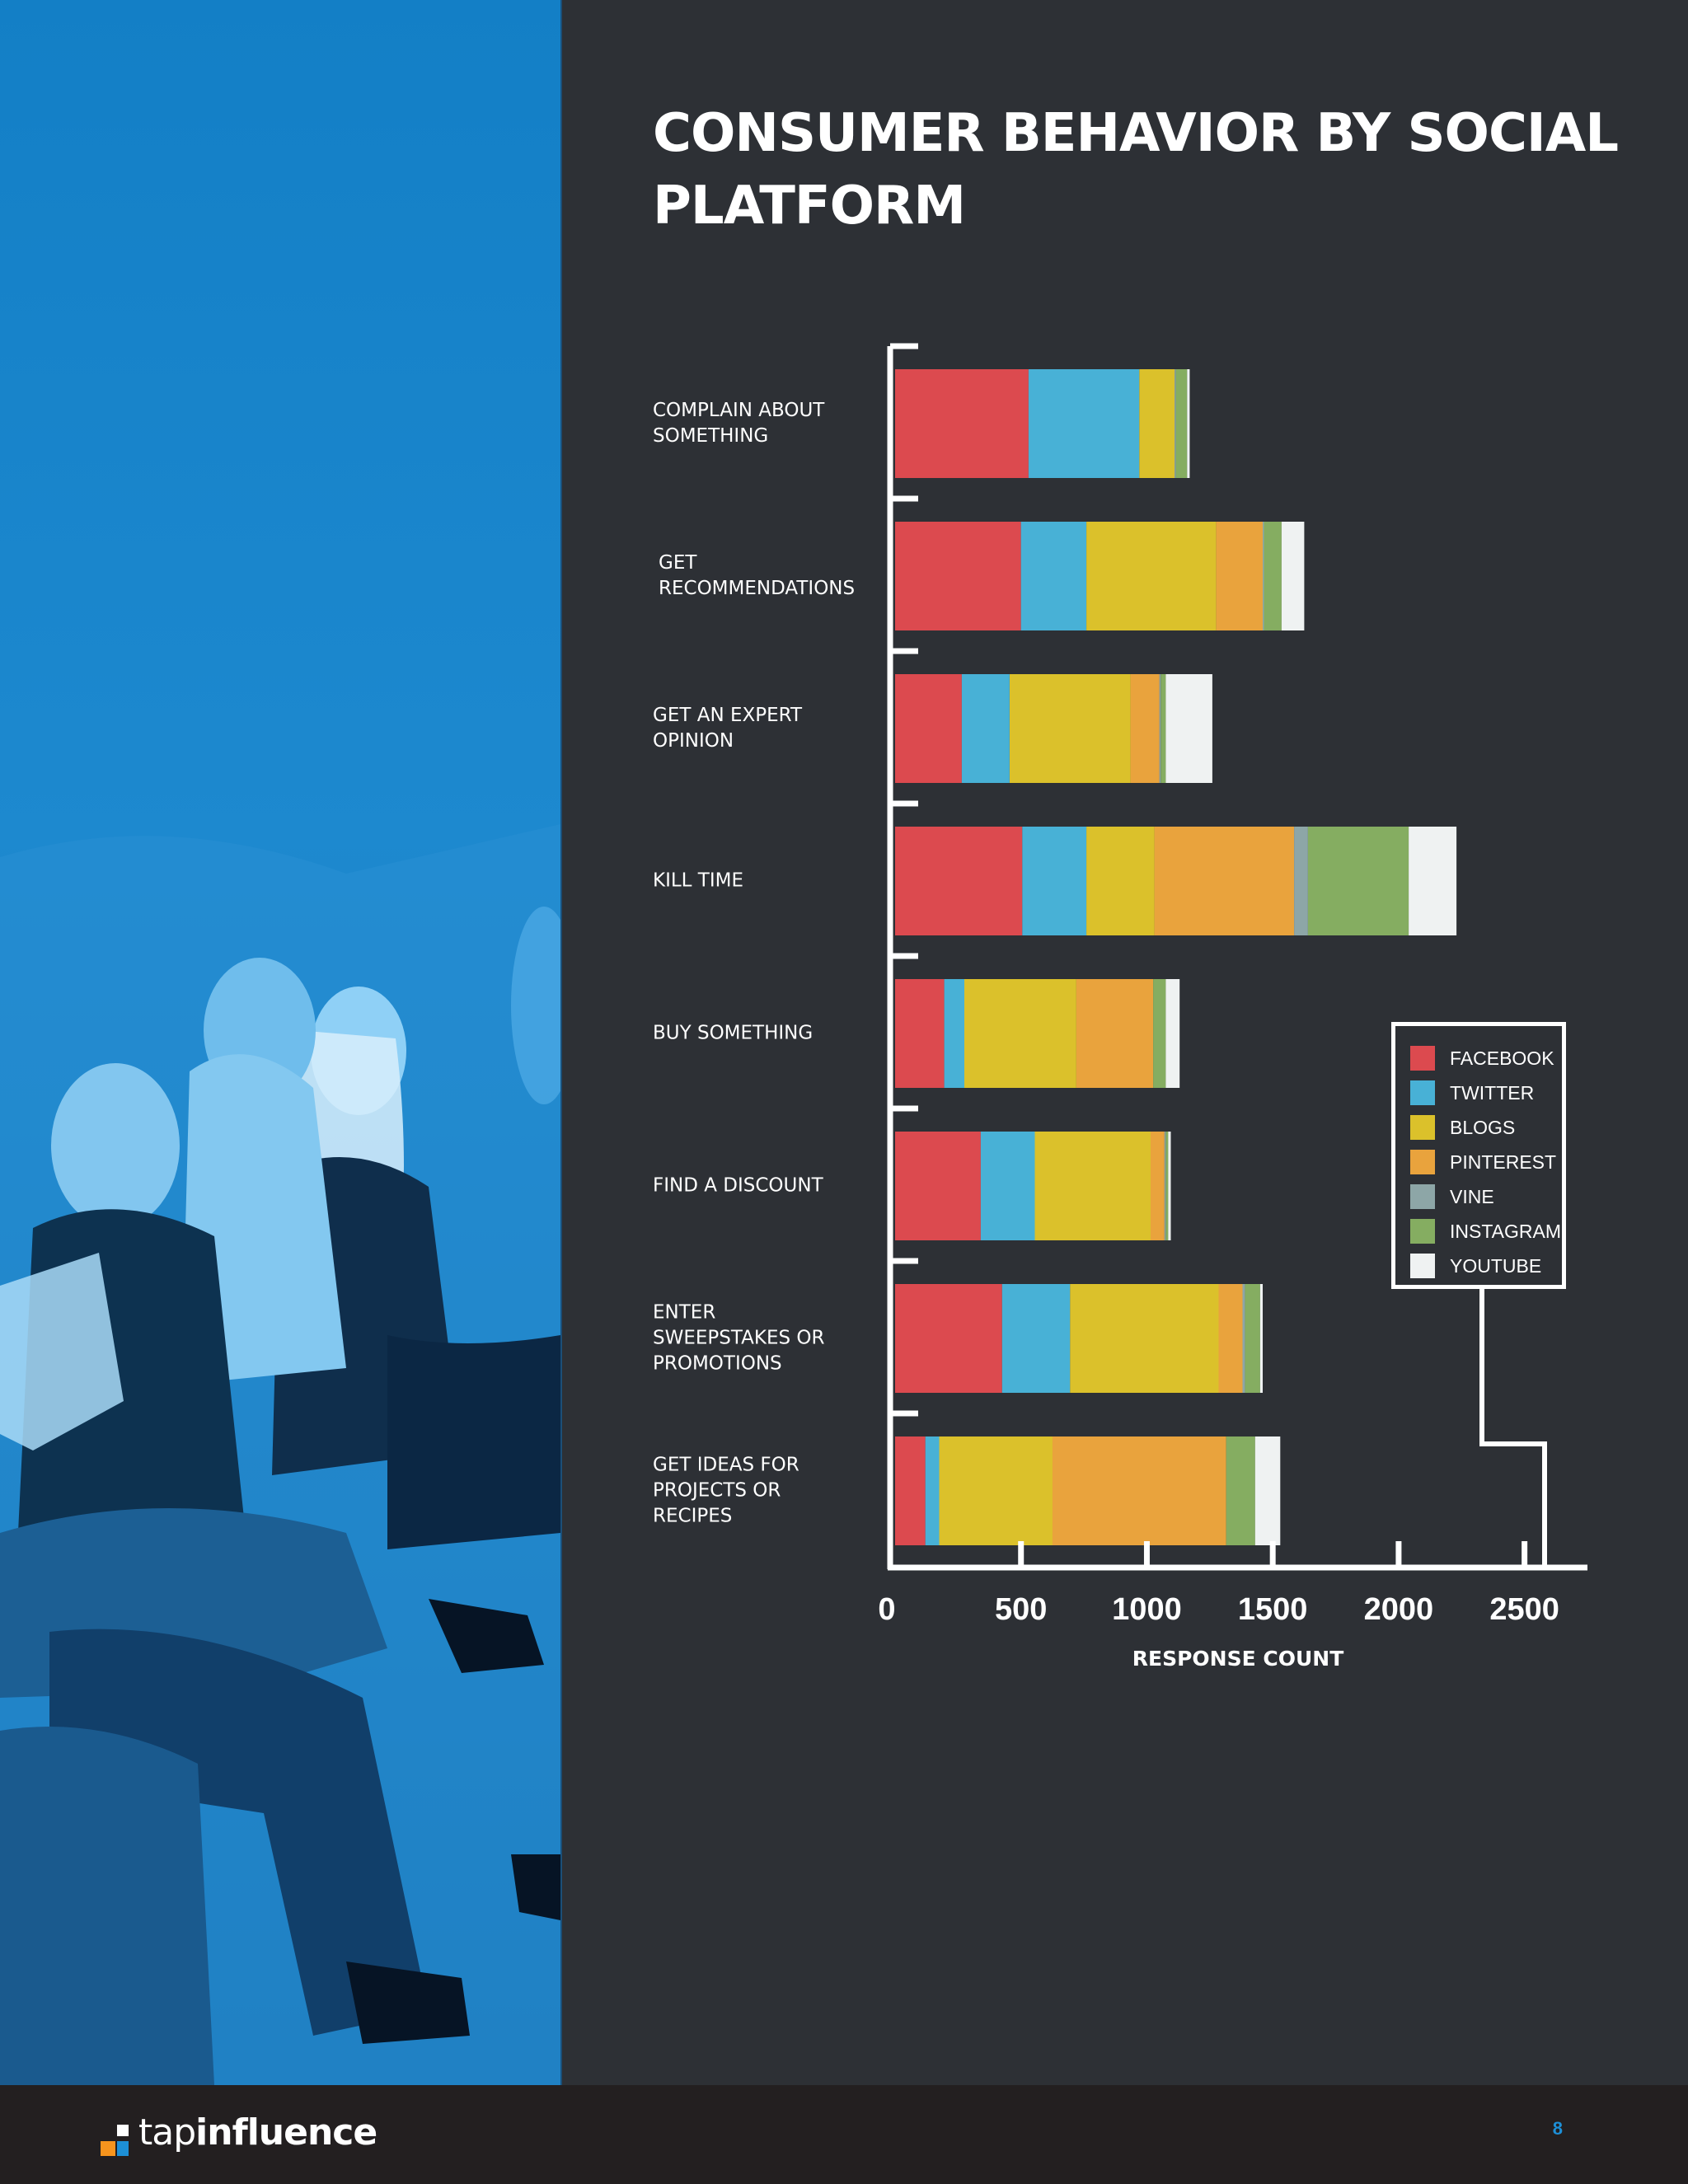 The height and width of the screenshot is (2184, 1688). Describe the element at coordinates (1021, 1609) in the screenshot. I see `x-tick-label: 500` at that location.